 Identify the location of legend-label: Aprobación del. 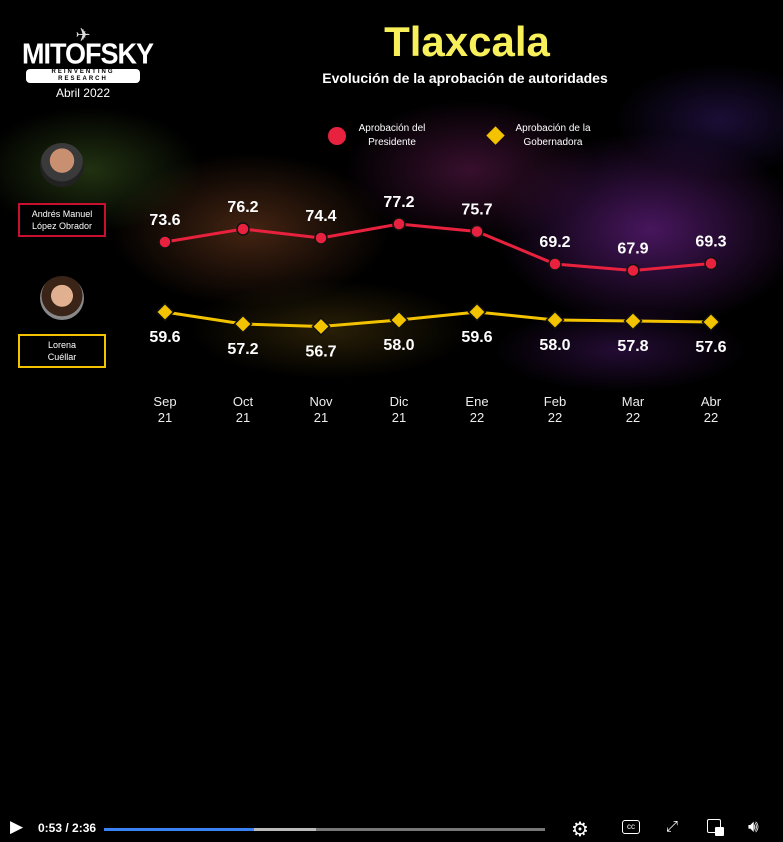
(392, 128).